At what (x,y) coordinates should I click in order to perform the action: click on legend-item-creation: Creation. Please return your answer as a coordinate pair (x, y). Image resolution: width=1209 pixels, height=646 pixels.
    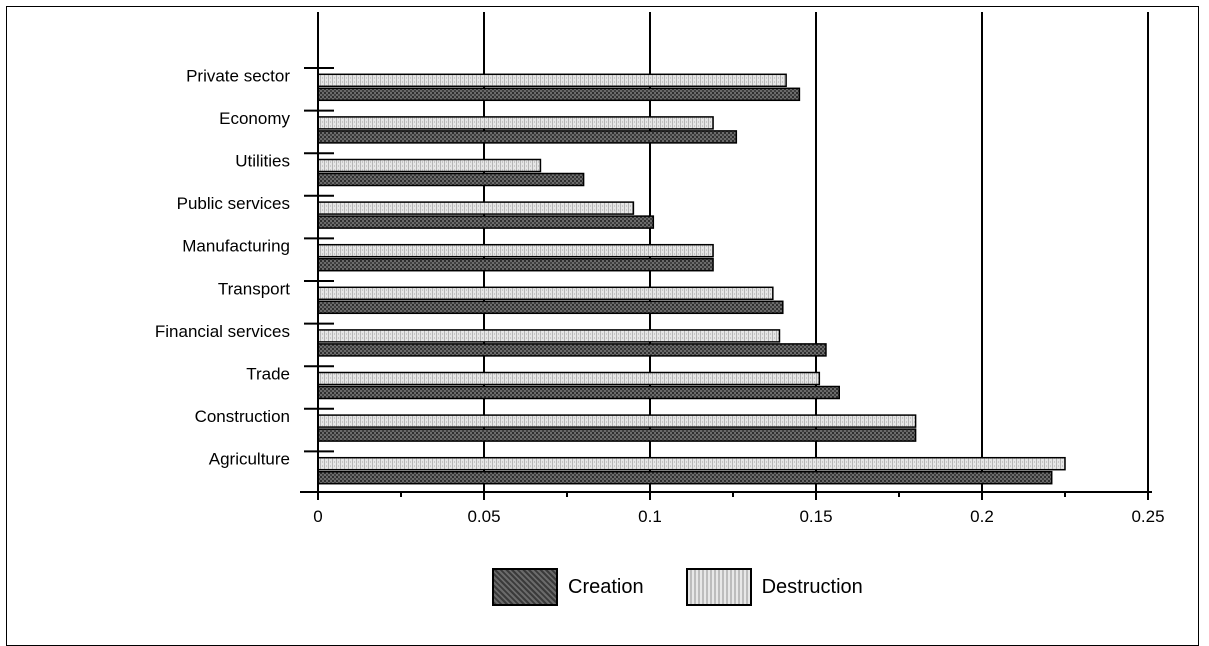
    Looking at the image, I should click on (568, 587).